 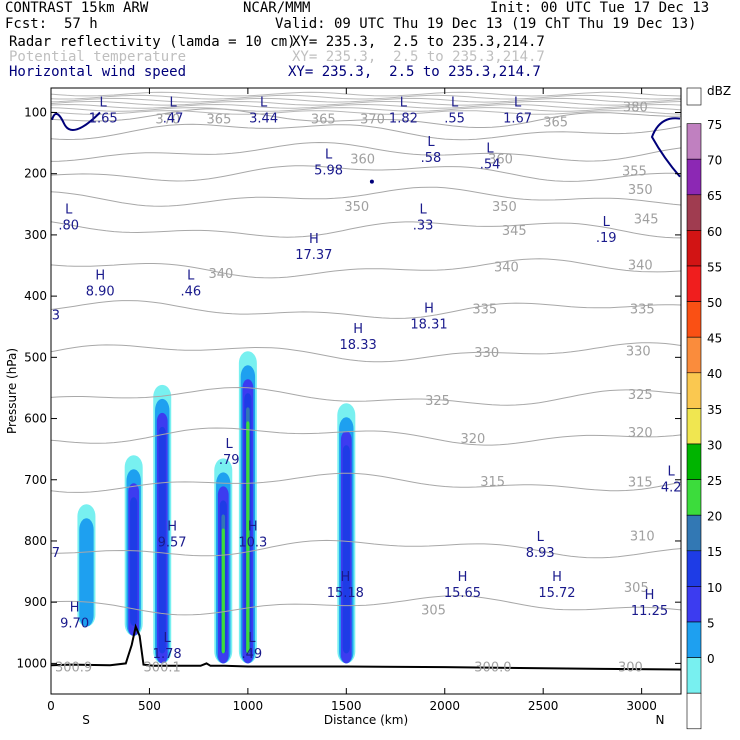 What do you see at coordinates (714, 588) in the screenshot?
I see `colorbar-level: 10` at bounding box center [714, 588].